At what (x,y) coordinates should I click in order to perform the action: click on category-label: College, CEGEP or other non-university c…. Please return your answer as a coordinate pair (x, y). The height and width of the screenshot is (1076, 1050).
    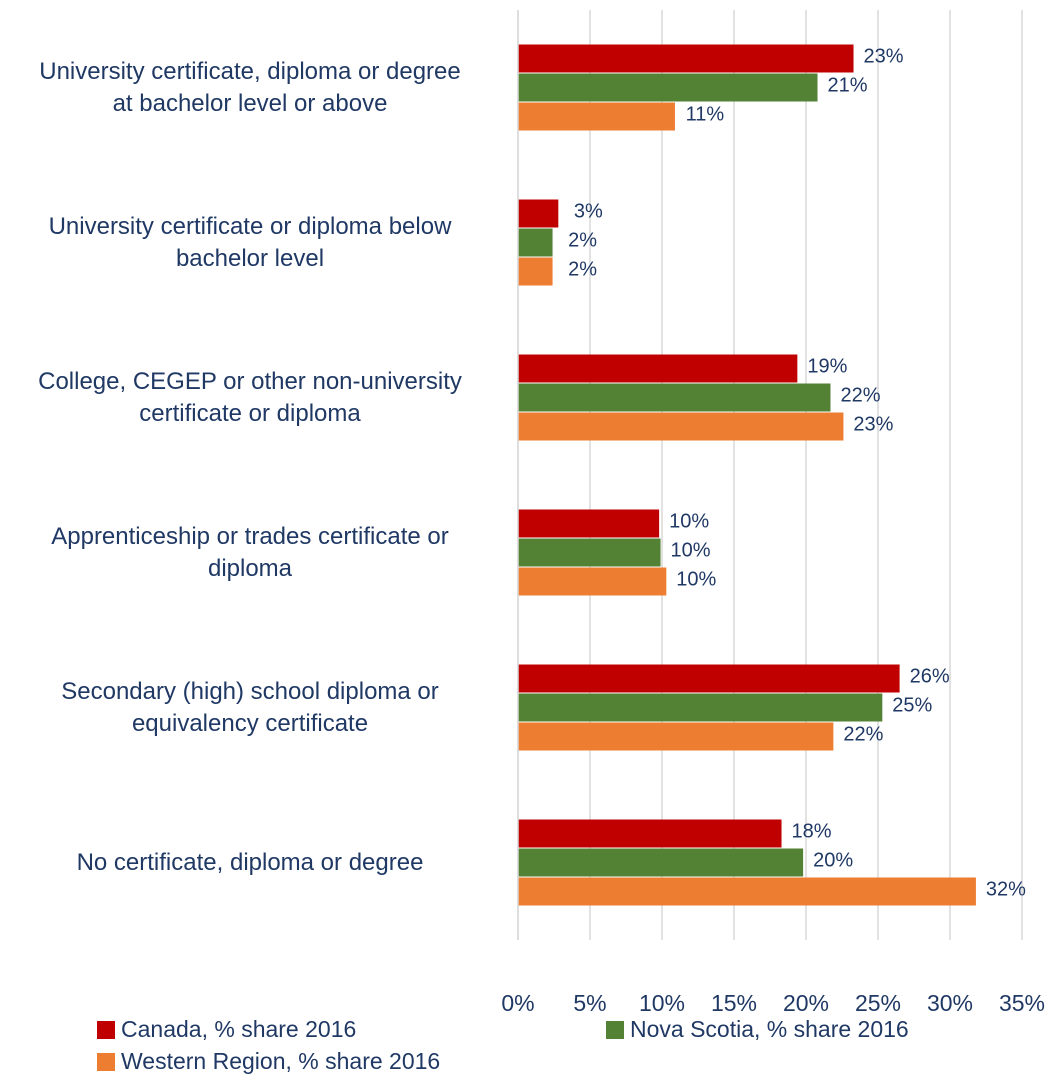
    Looking at the image, I should click on (250, 397).